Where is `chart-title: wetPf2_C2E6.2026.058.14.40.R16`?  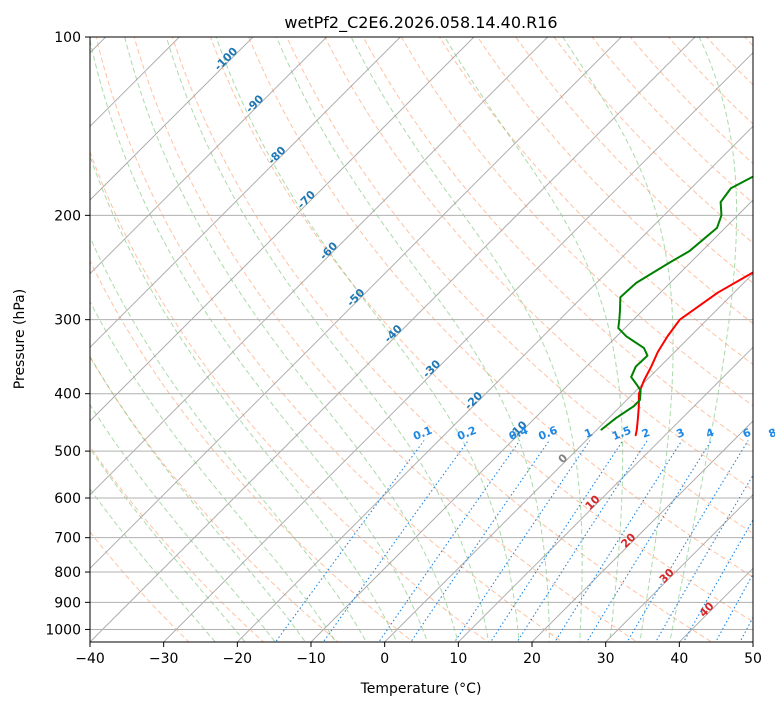 chart-title: wetPf2_C2E6.2026.058.14.40.R16 is located at coordinates (420, 23).